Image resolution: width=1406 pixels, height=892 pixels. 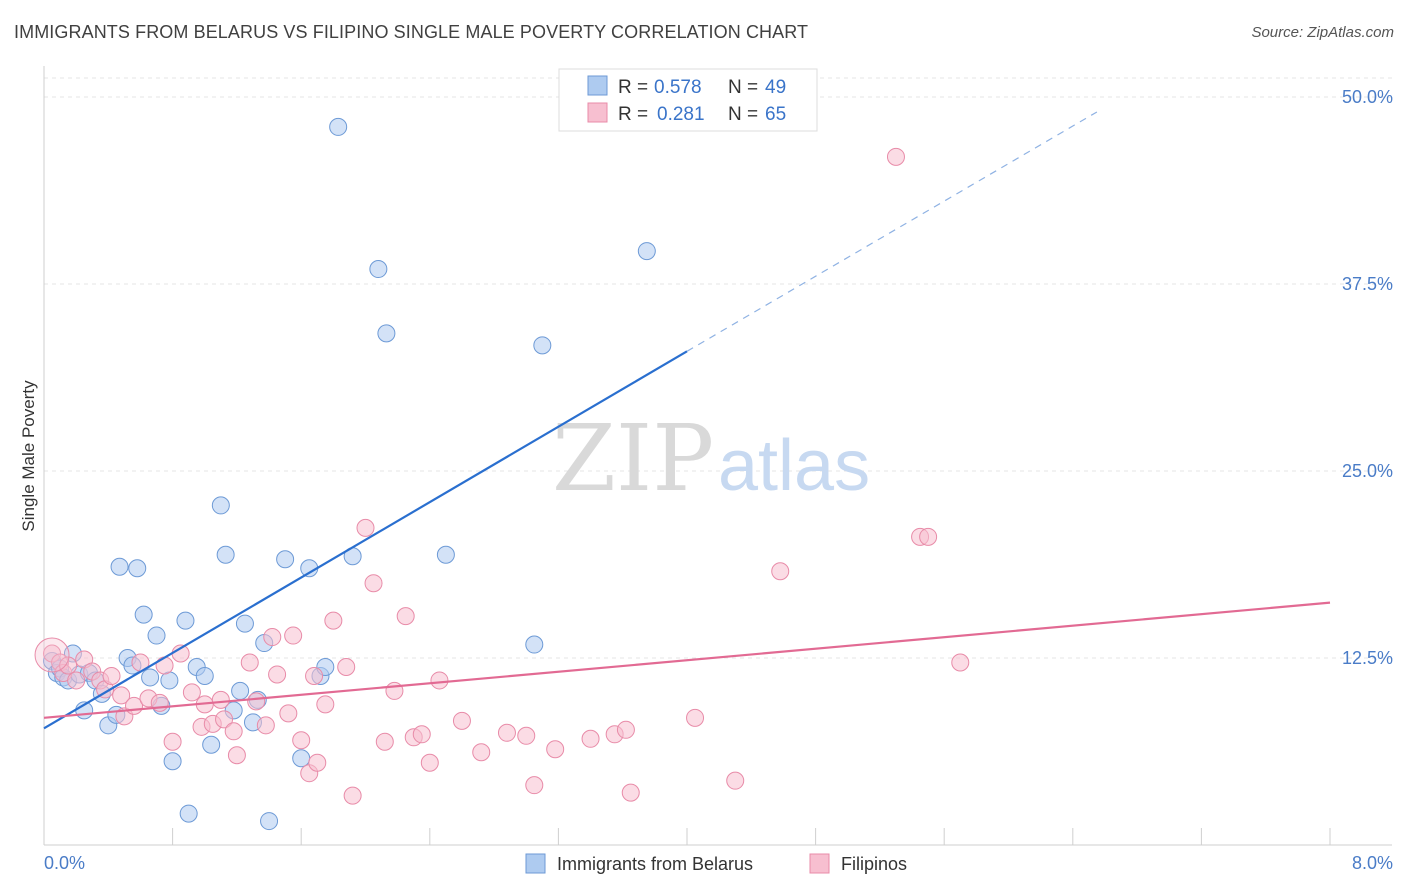 What do you see at coordinates (28, 456) in the screenshot?
I see `y-axis-label: Single Male Poverty` at bounding box center [28, 456].